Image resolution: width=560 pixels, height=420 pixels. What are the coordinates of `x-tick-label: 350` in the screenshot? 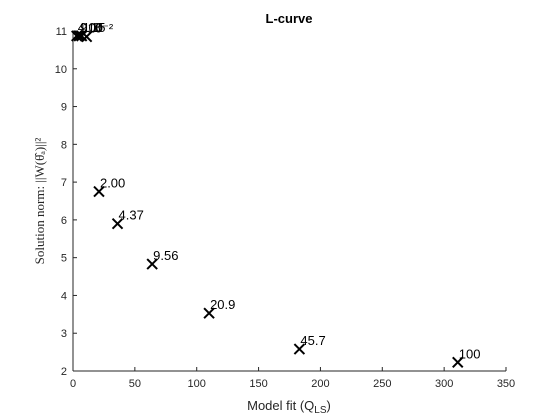 It's located at (506, 384).